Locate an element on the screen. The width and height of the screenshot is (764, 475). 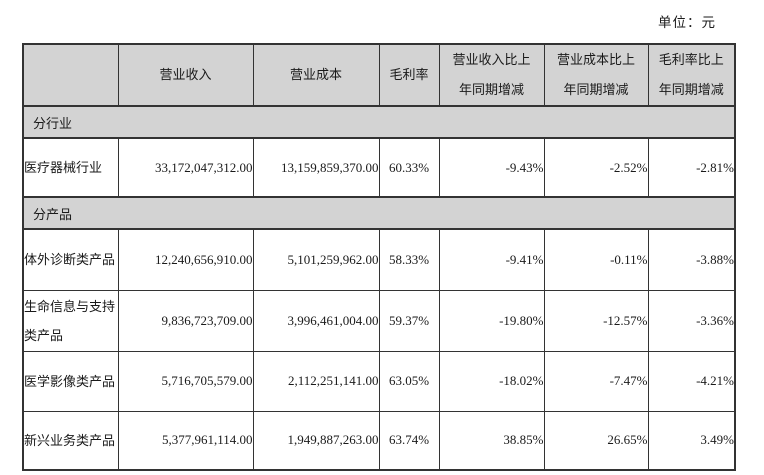
section-label: 分行业 is located at coordinates (379, 122).